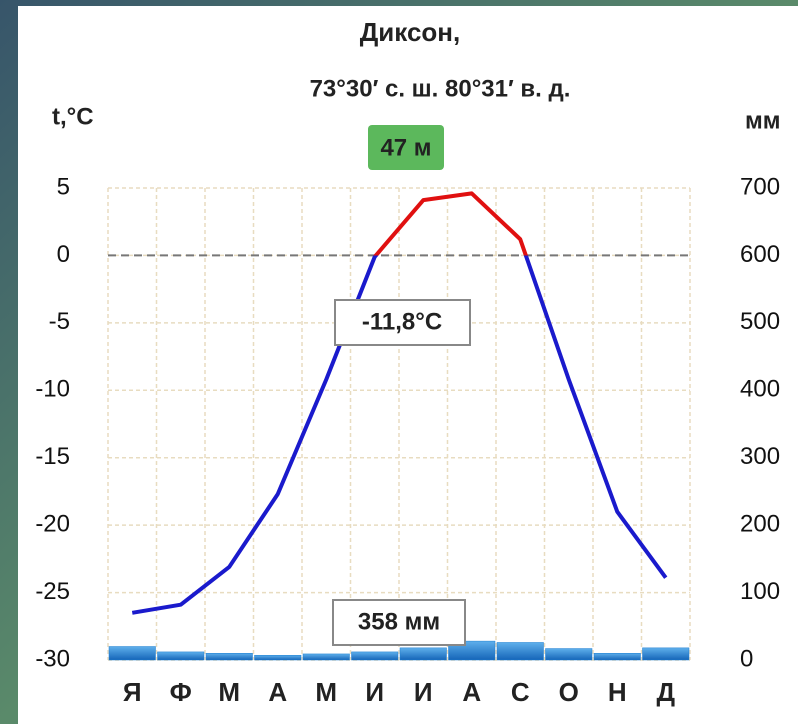  What do you see at coordinates (760, 456) in the screenshot?
I see `y2-tick-label: 300` at bounding box center [760, 456].